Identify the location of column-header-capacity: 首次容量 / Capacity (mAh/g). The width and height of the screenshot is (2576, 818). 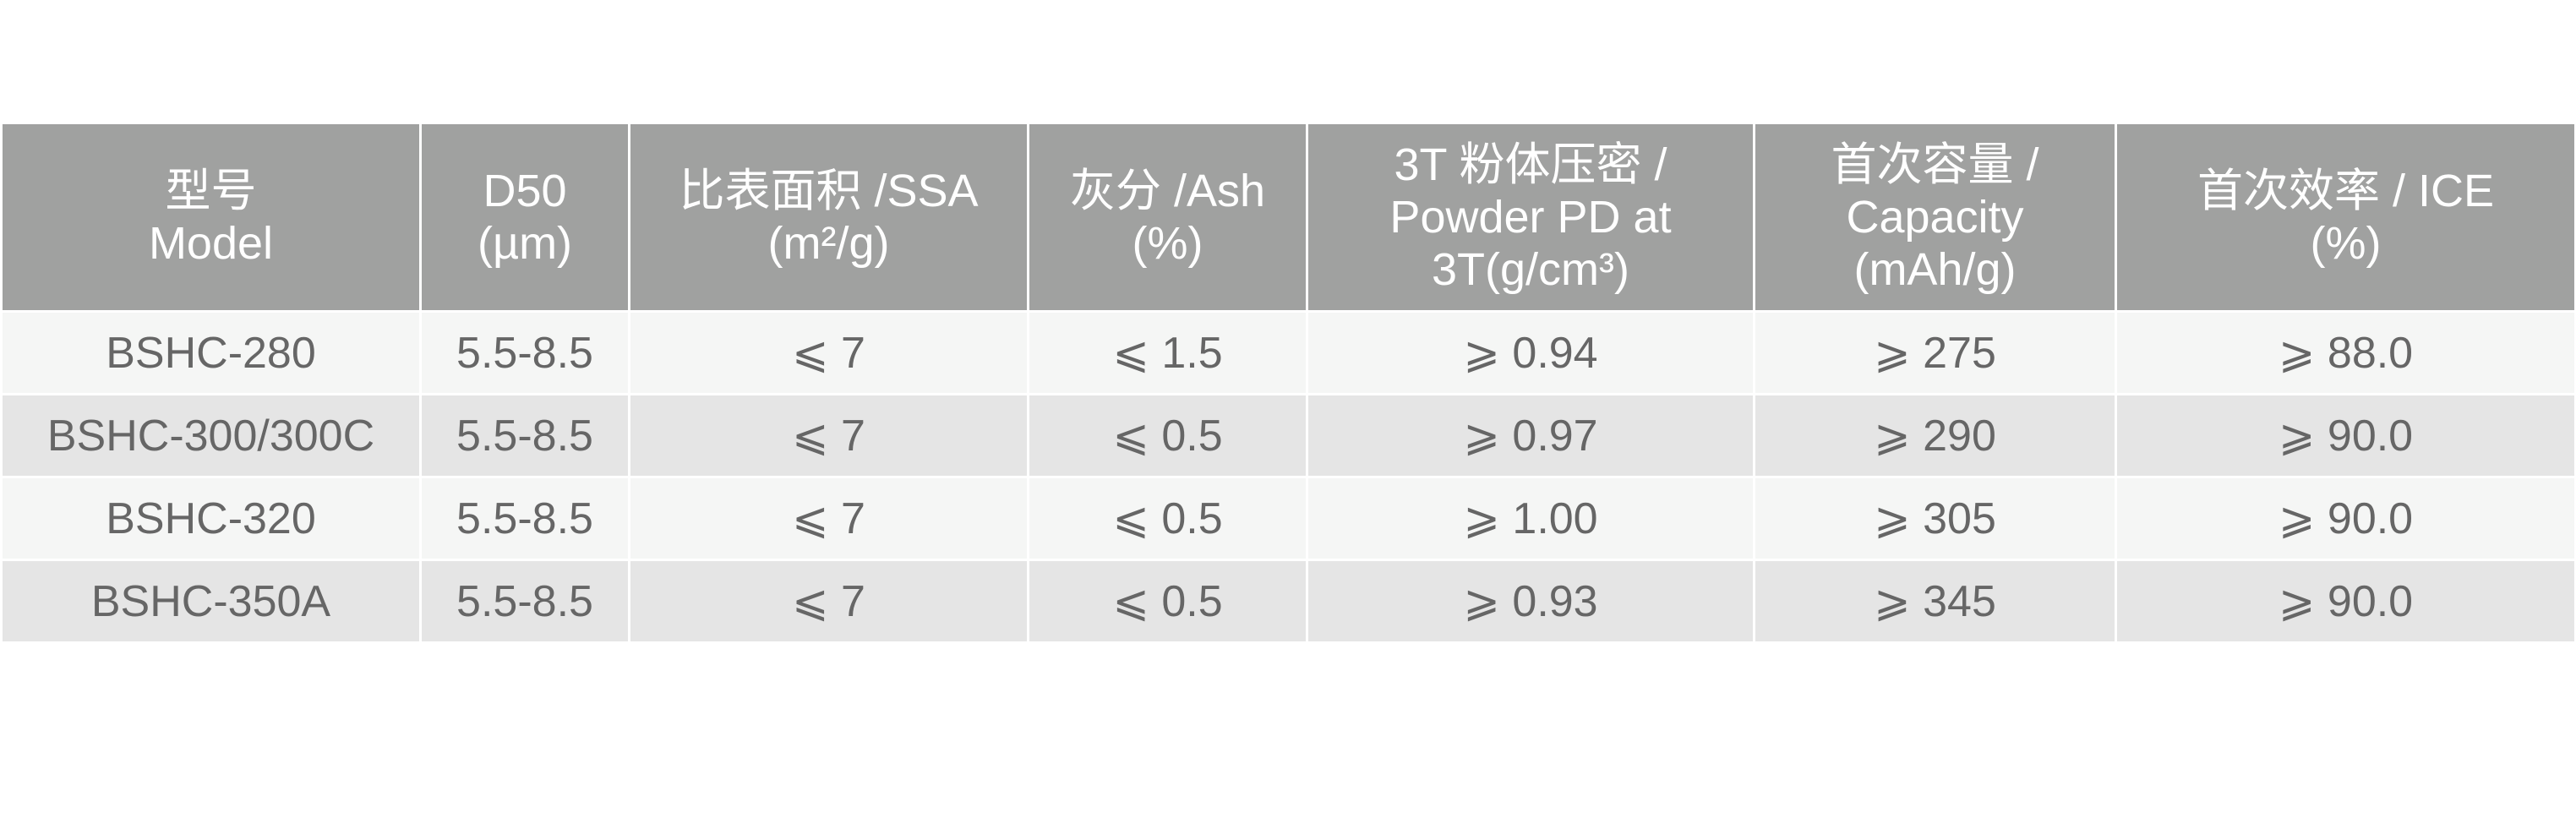
(1935, 217).